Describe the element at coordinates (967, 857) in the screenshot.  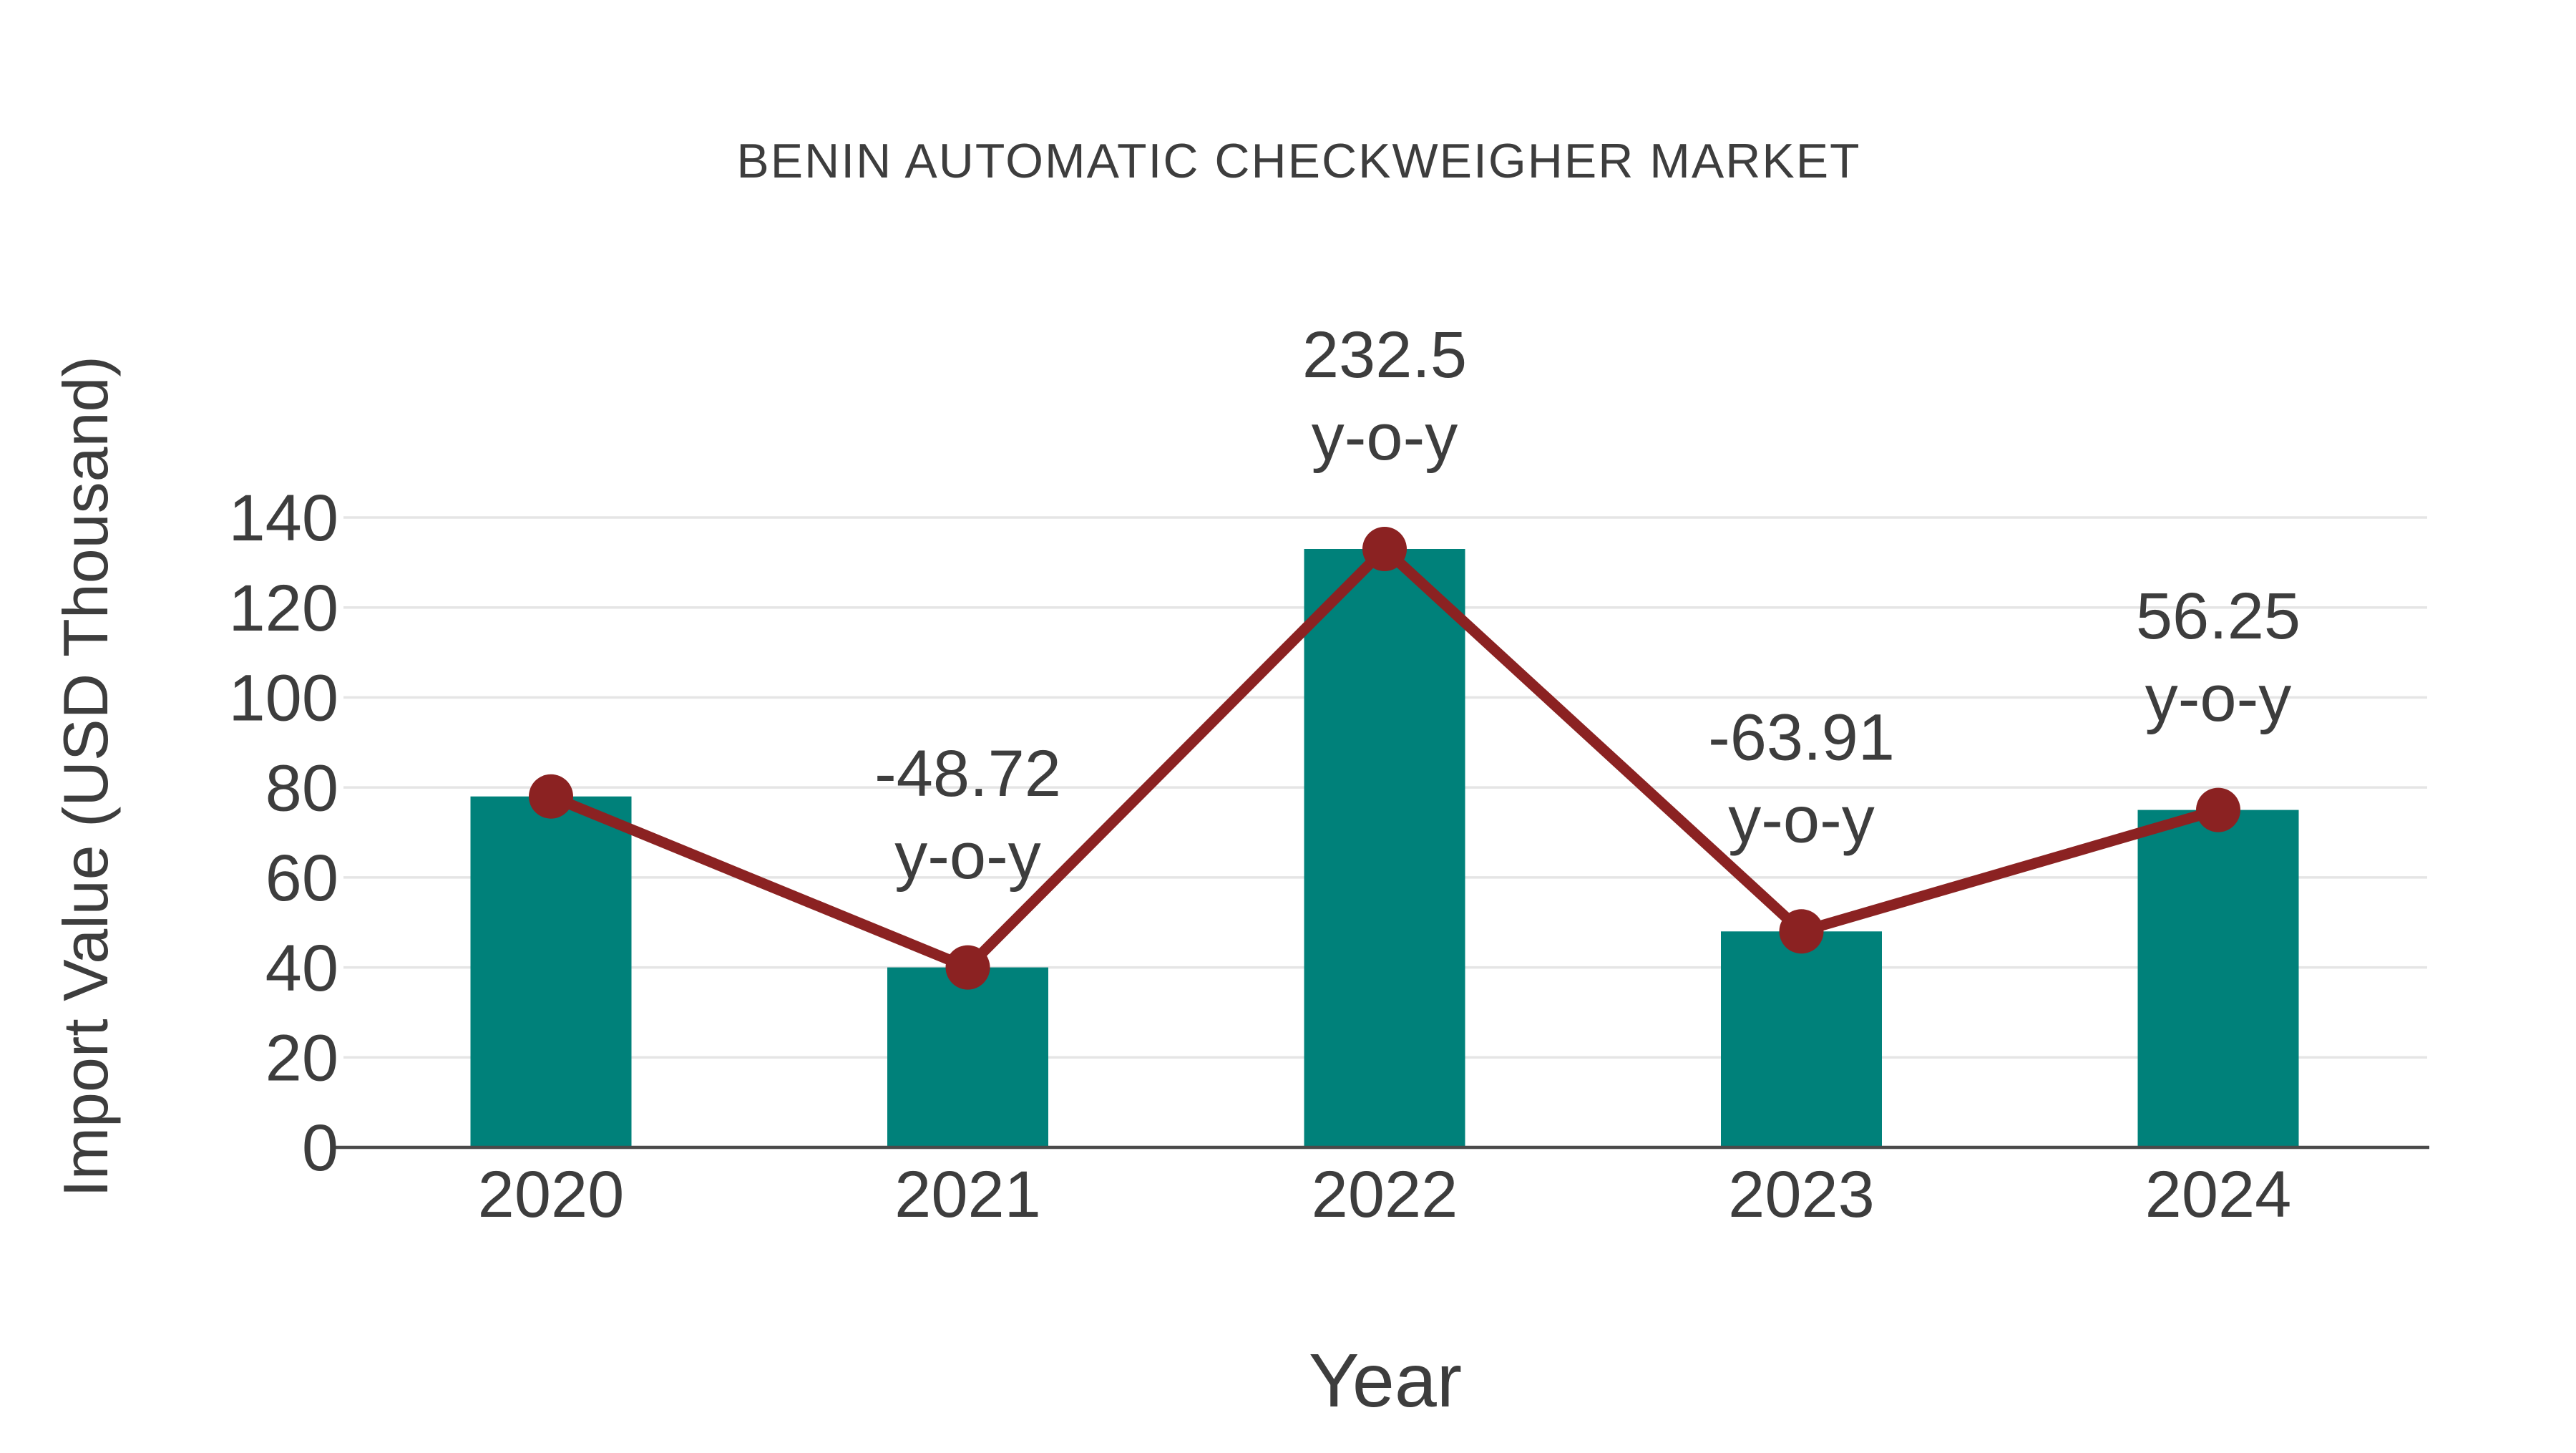
I see `annotation-suffix-2021: y-o-y` at that location.